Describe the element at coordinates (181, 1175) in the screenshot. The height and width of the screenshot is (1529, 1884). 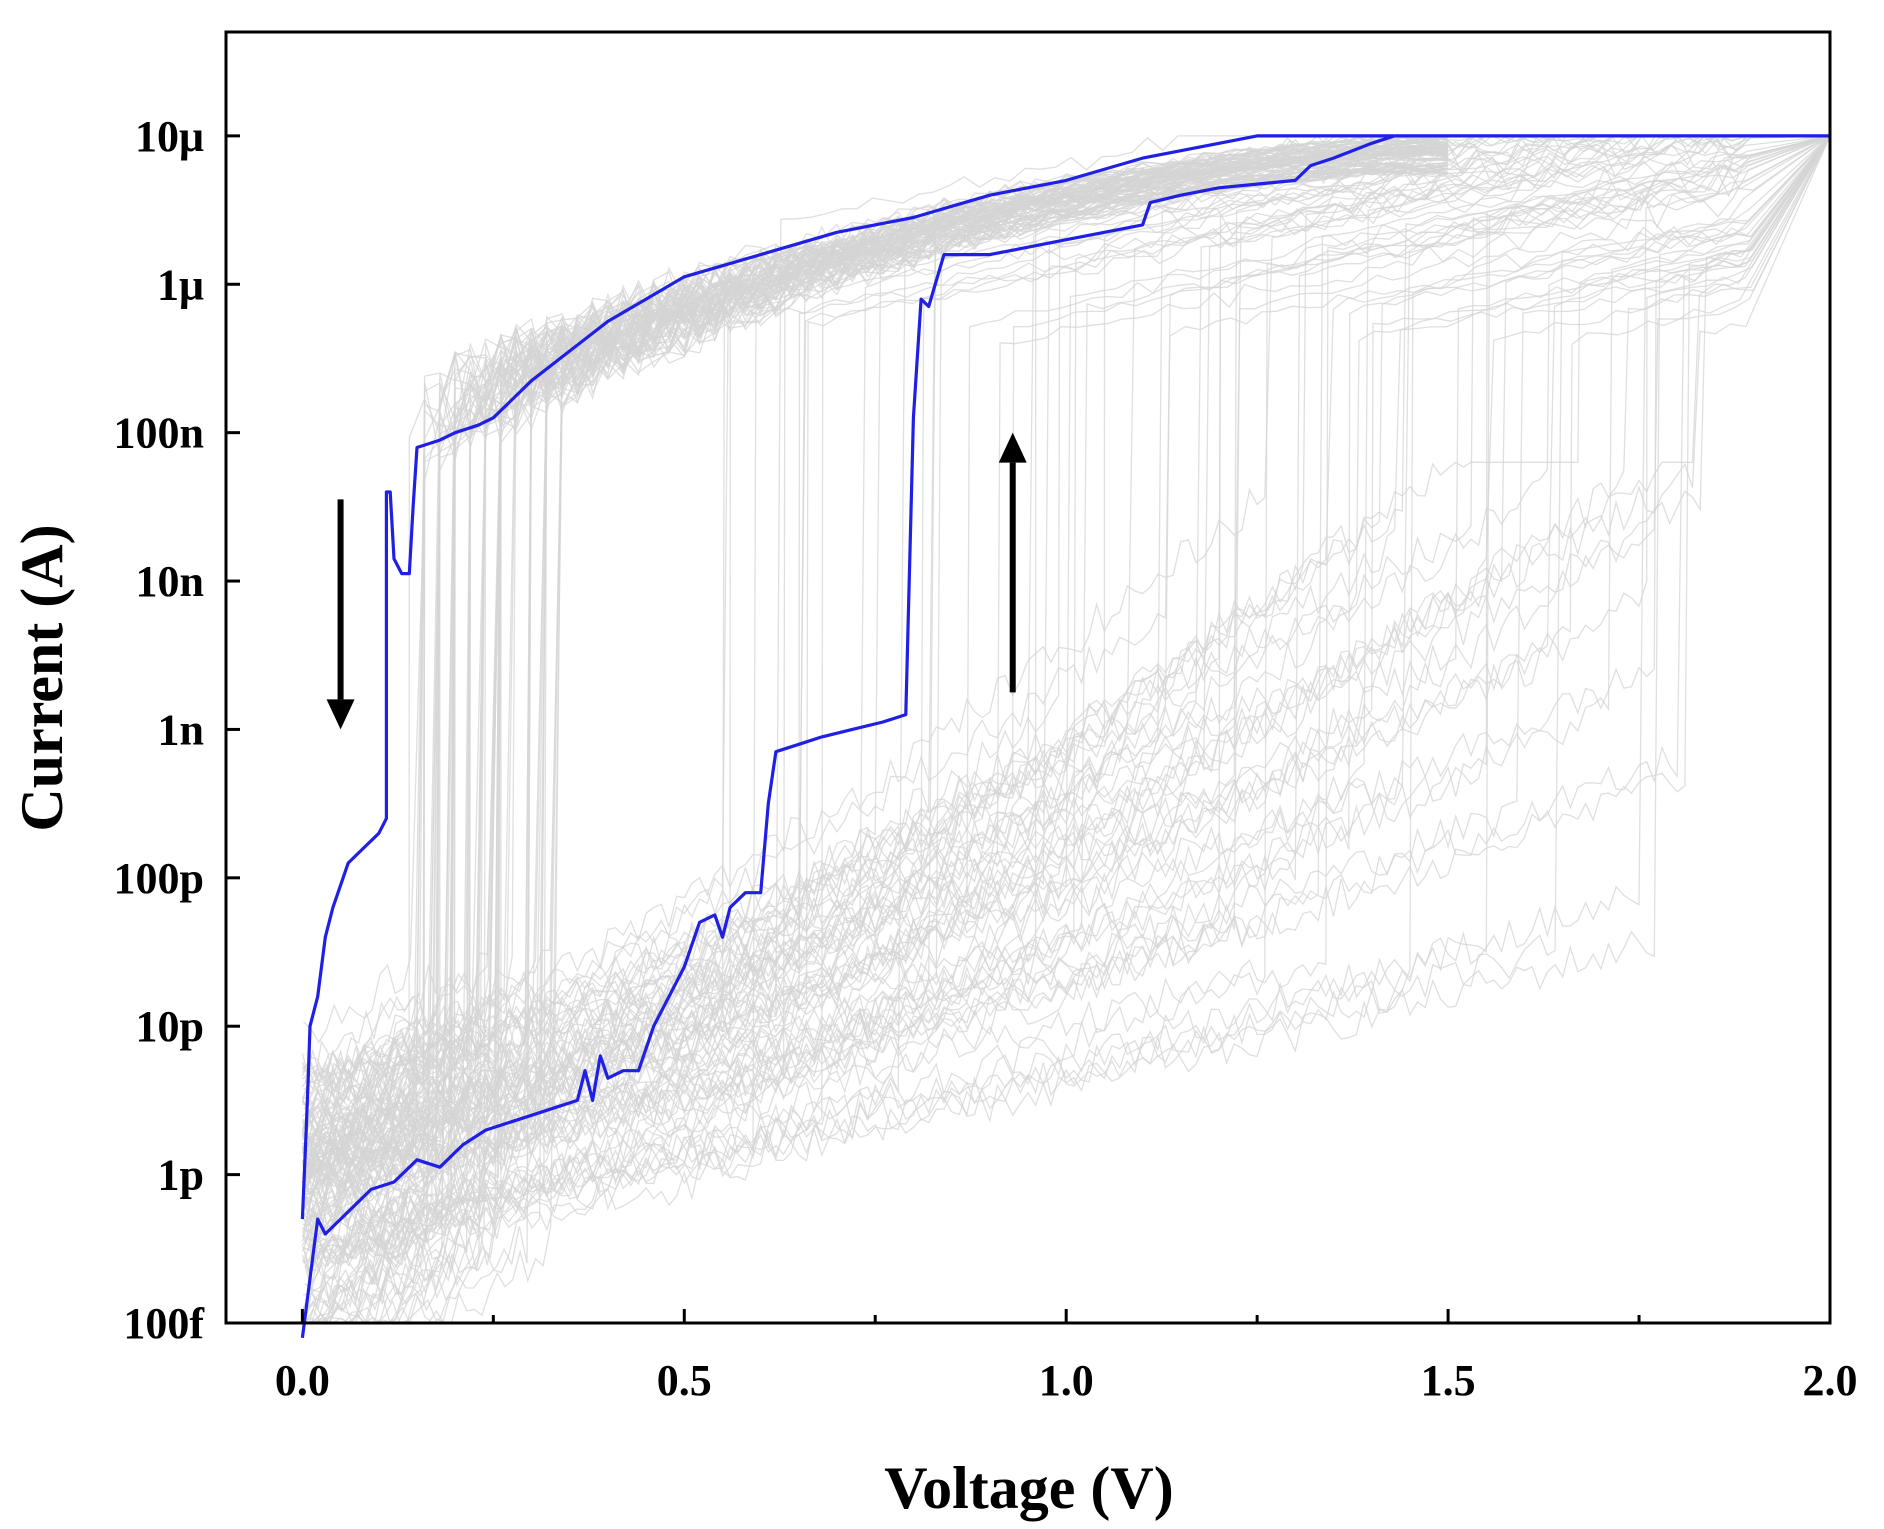
I see `y-tick-label: 1p` at that location.